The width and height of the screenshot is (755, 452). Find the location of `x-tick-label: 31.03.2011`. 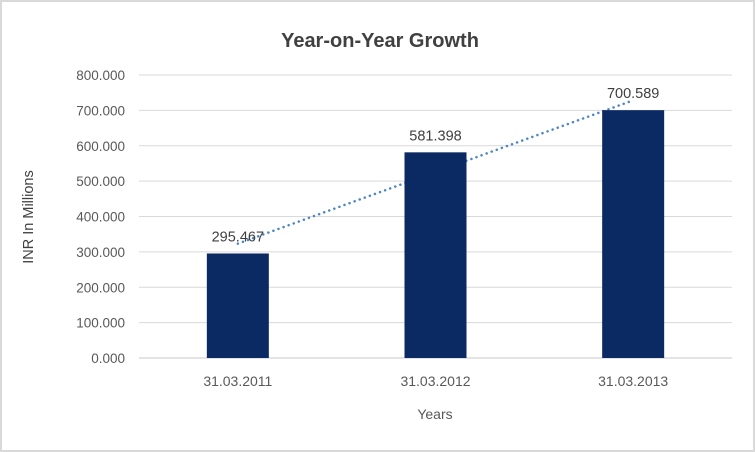

x-tick-label: 31.03.2011 is located at coordinates (237, 381).